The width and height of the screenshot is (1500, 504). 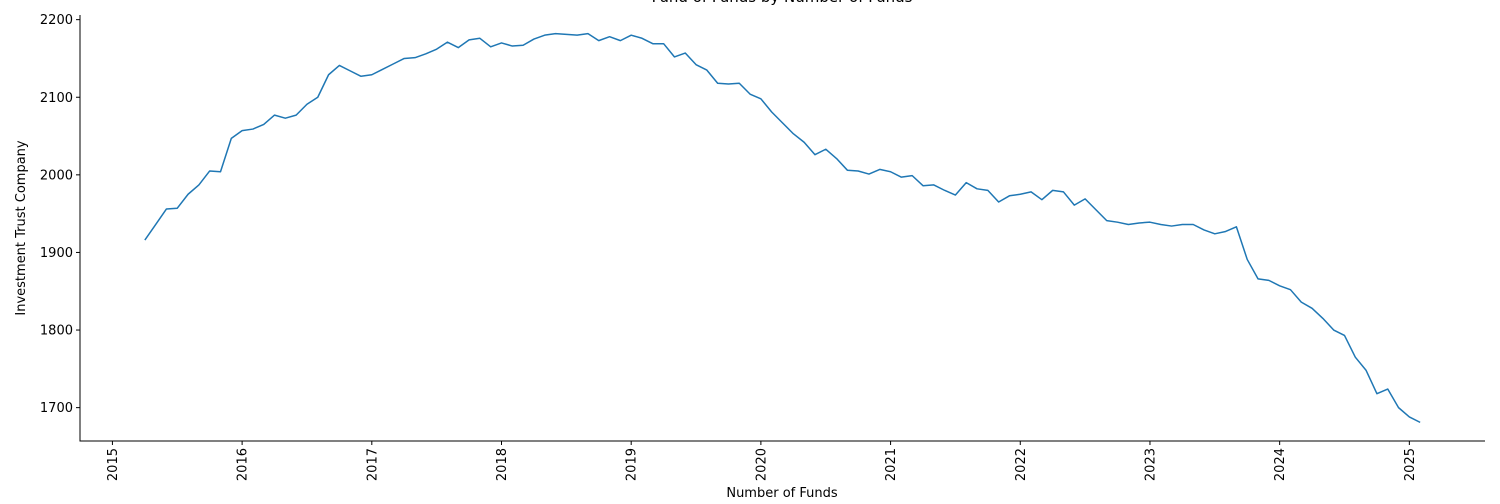 What do you see at coordinates (1410, 464) in the screenshot?
I see `x-tick-label: 2025` at bounding box center [1410, 464].